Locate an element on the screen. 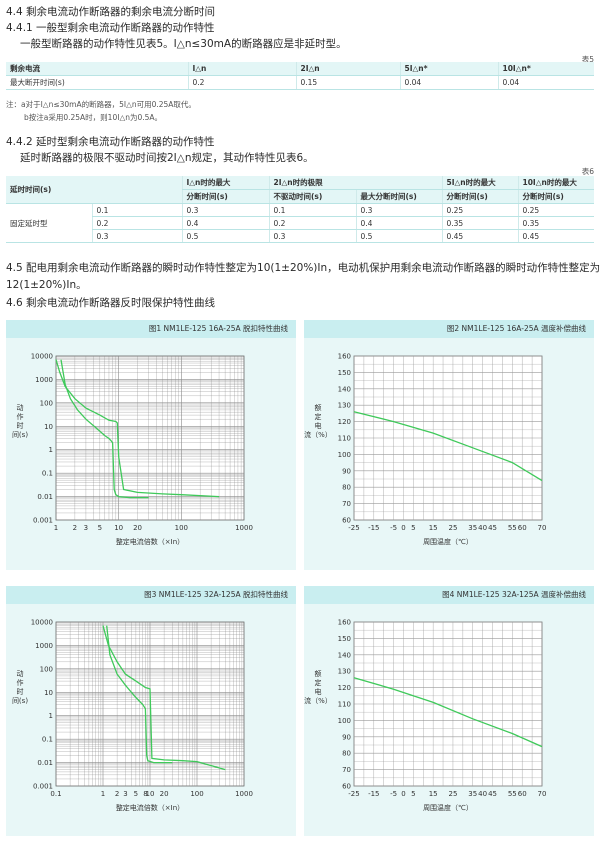  table5-header-row: 剩余电流 I△n 2I△n 5I△n* 10I△n* is located at coordinates (300, 69).